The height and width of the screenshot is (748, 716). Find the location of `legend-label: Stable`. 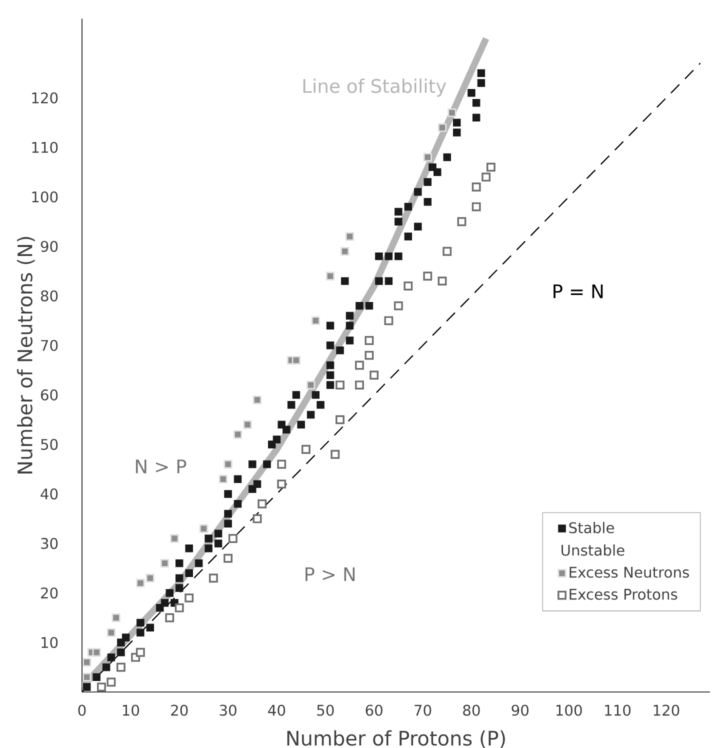

legend-label: Stable is located at coordinates (591, 528).